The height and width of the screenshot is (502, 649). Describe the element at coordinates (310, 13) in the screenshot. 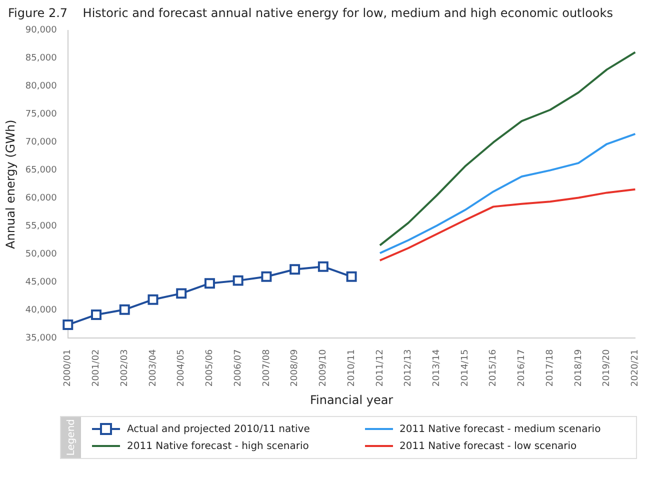

I see `chart-title: Figure 2.7 Historic and forecast annual native energy for low, medium and high economic outlooks` at that location.